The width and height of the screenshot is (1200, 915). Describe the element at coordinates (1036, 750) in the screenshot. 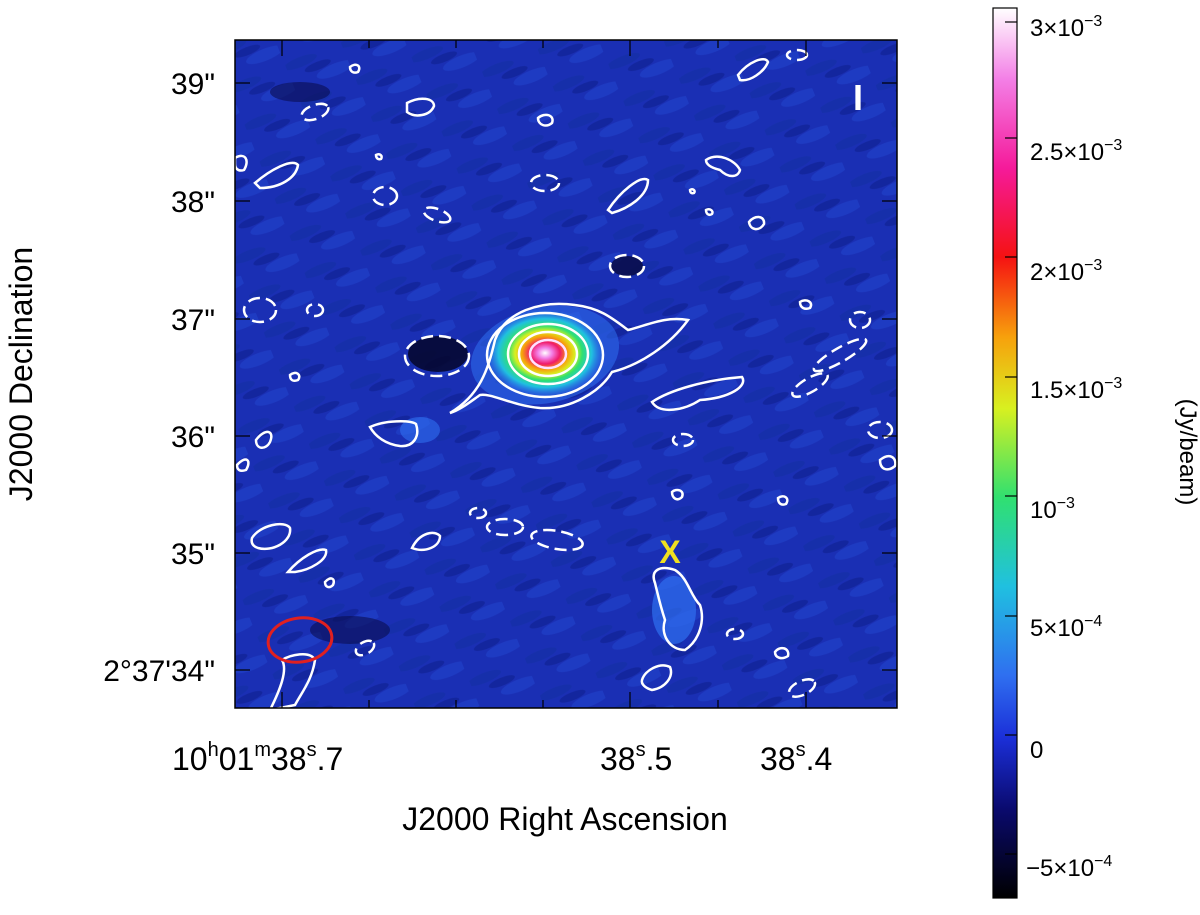

I see `colorbar-tick-label: 0` at that location.